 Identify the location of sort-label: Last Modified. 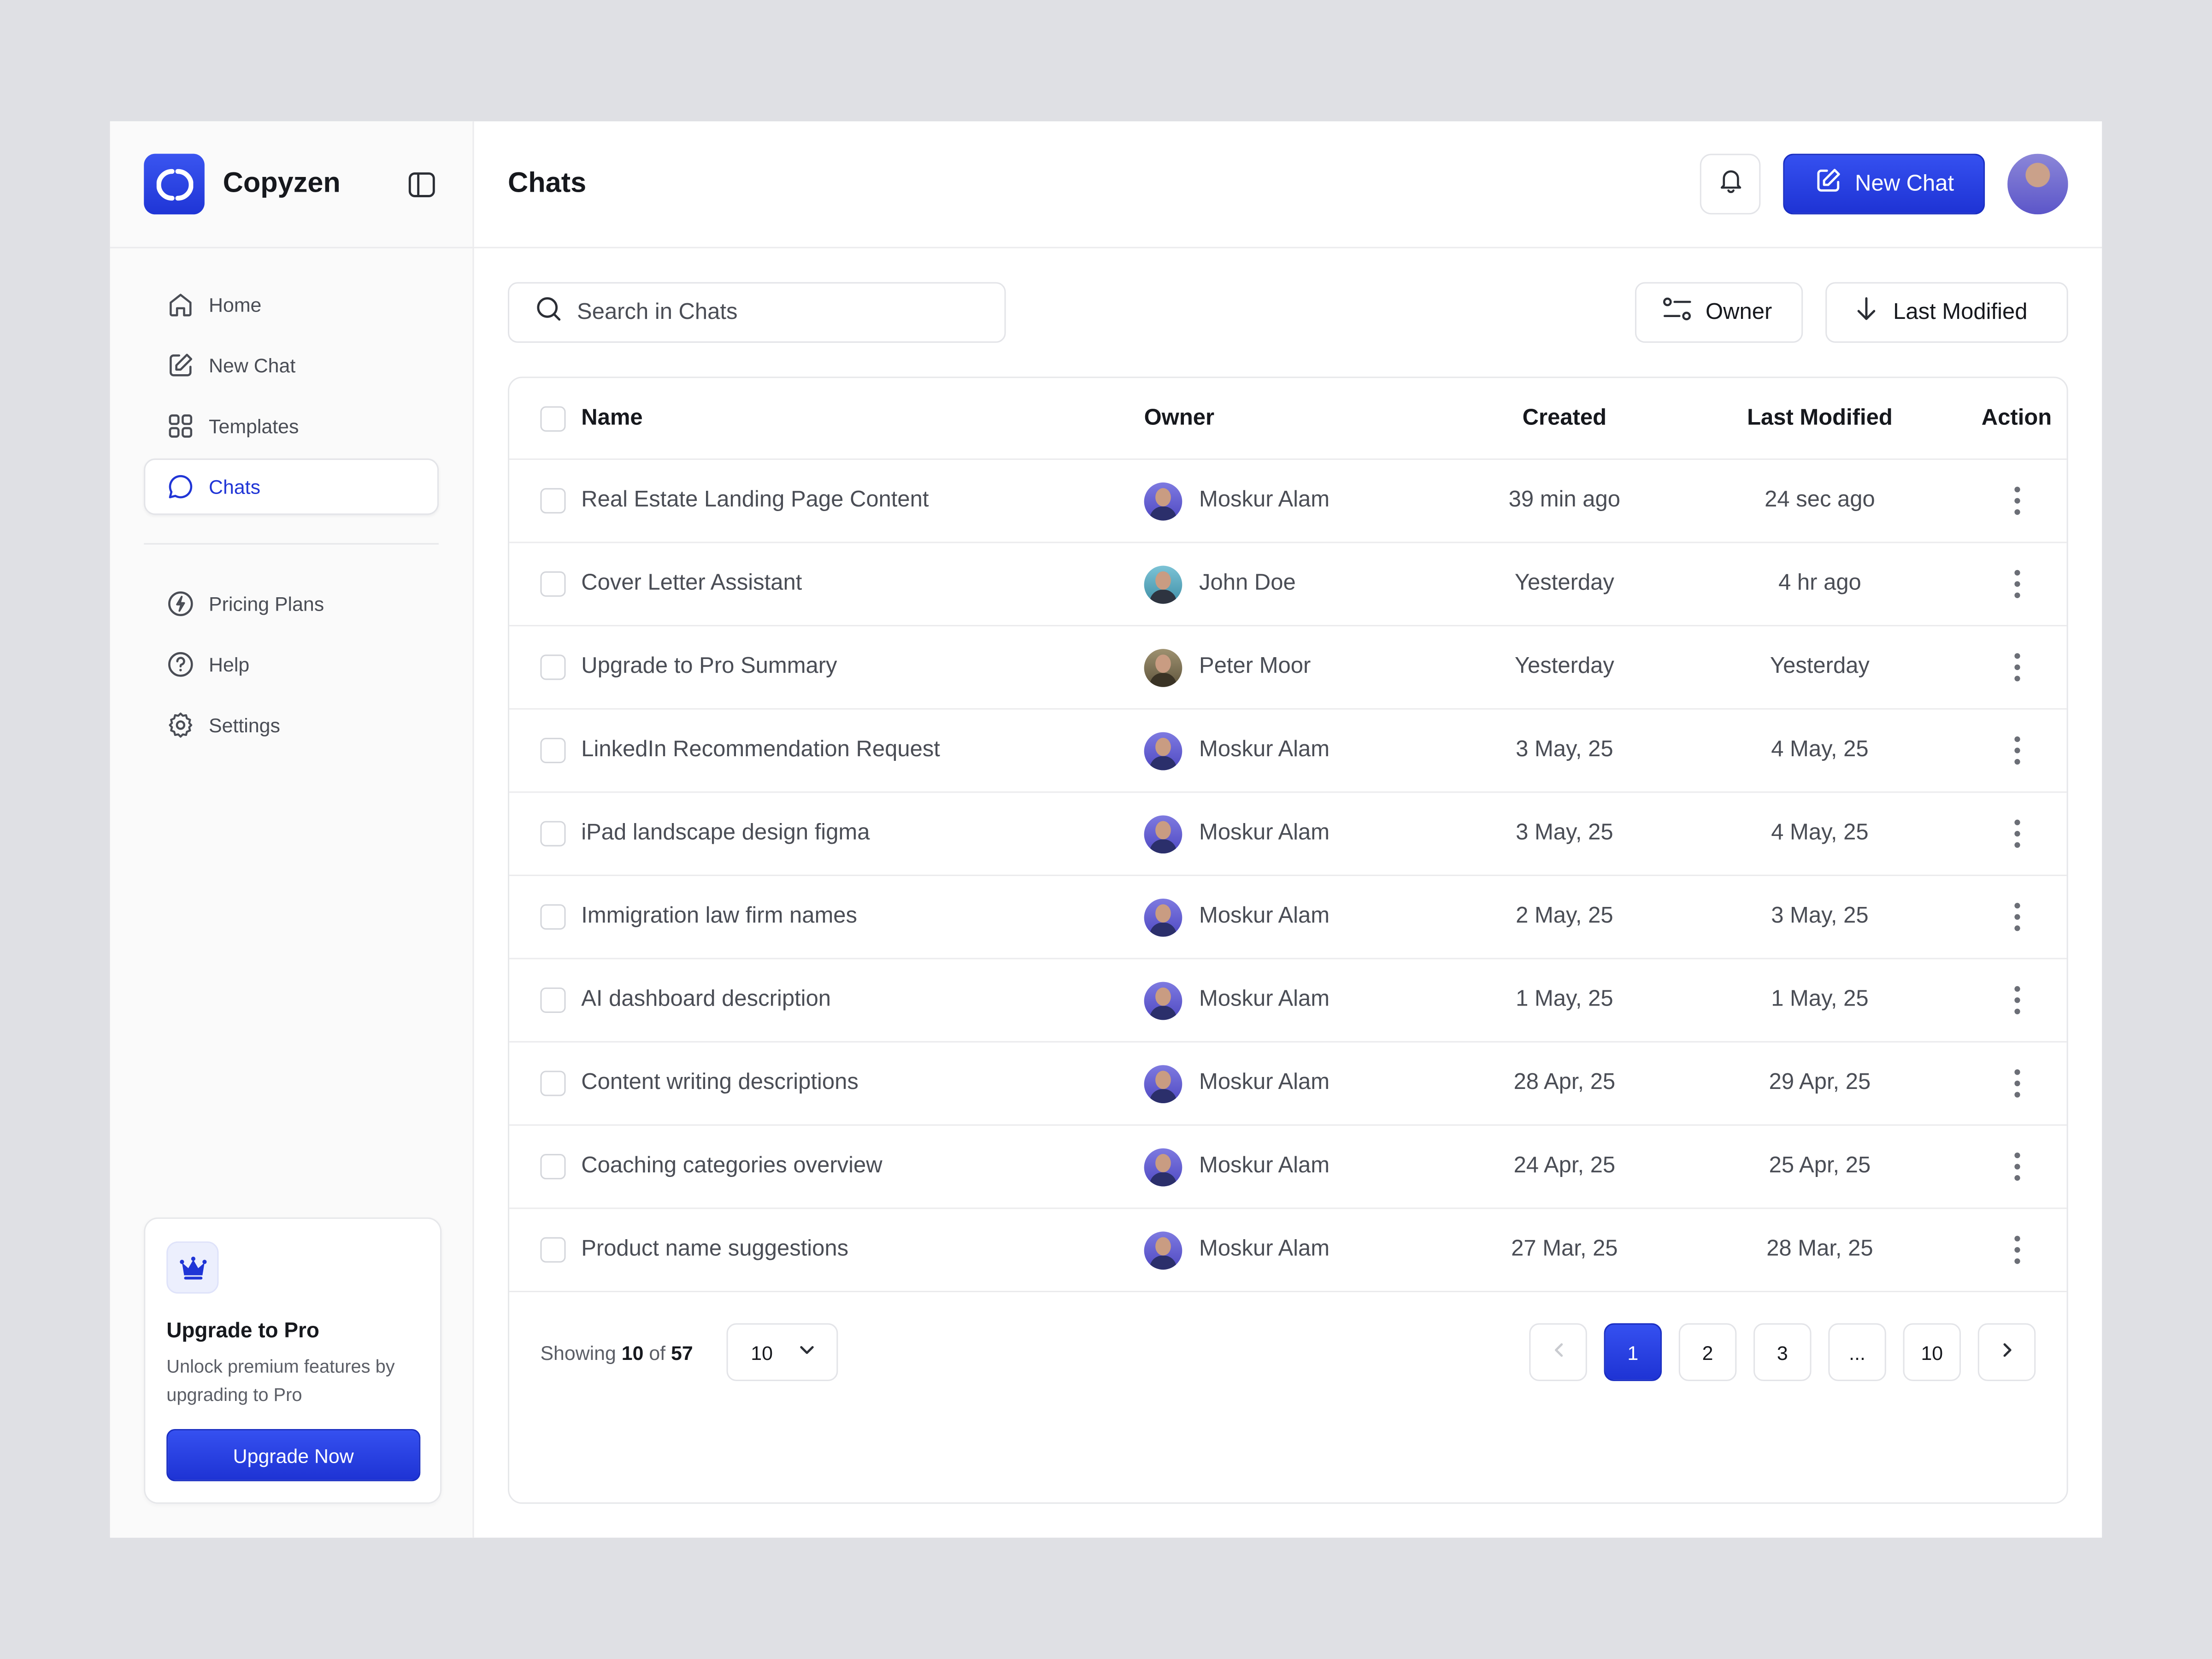
(1960, 312).